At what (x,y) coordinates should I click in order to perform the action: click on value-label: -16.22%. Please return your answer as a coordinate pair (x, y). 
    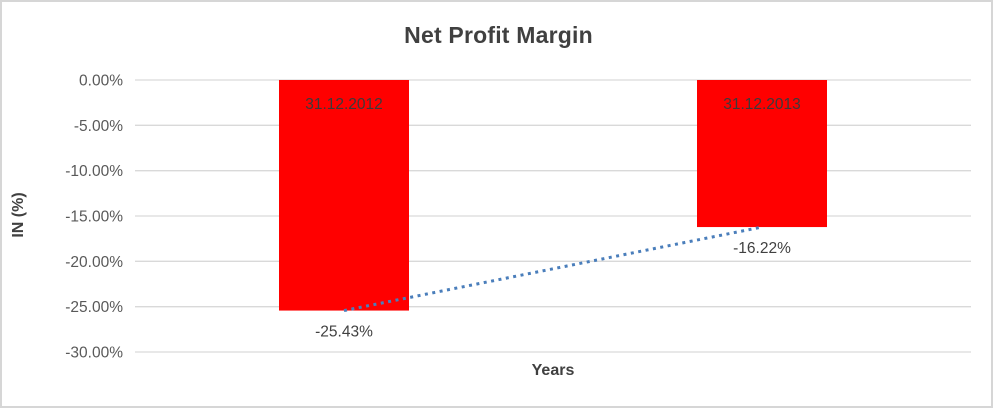
    Looking at the image, I should click on (762, 248).